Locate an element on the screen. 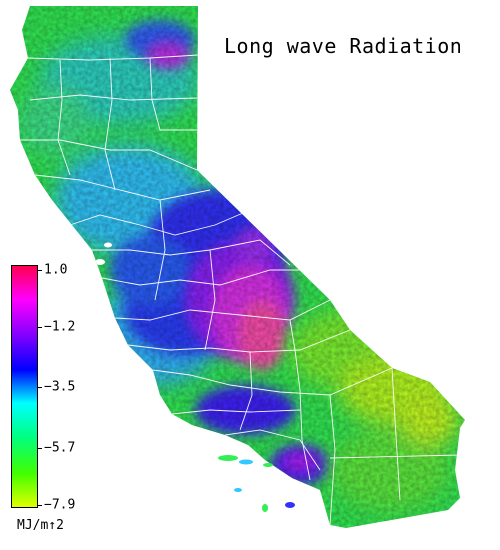  channel-islands is located at coordinates (256, 483).